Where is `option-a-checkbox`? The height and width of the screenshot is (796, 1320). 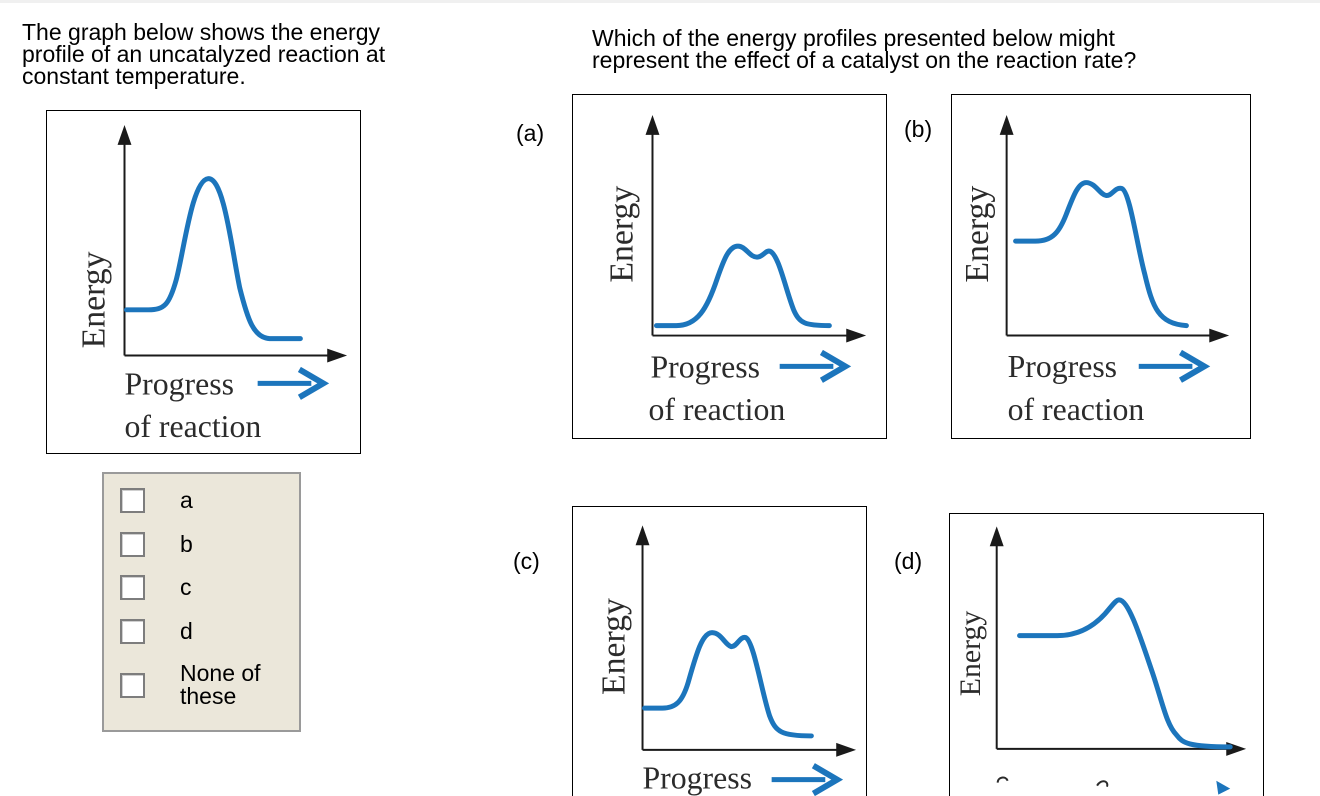
option-a-checkbox is located at coordinates (132, 500).